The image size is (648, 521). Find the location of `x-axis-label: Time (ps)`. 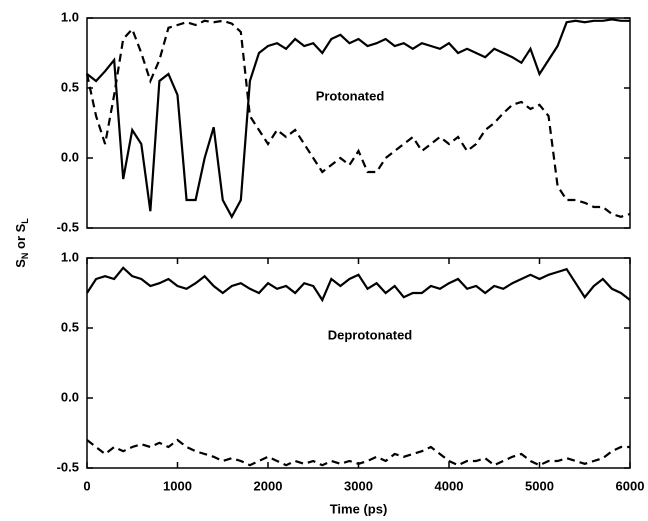

x-axis-label: Time (ps) is located at coordinates (359, 508).